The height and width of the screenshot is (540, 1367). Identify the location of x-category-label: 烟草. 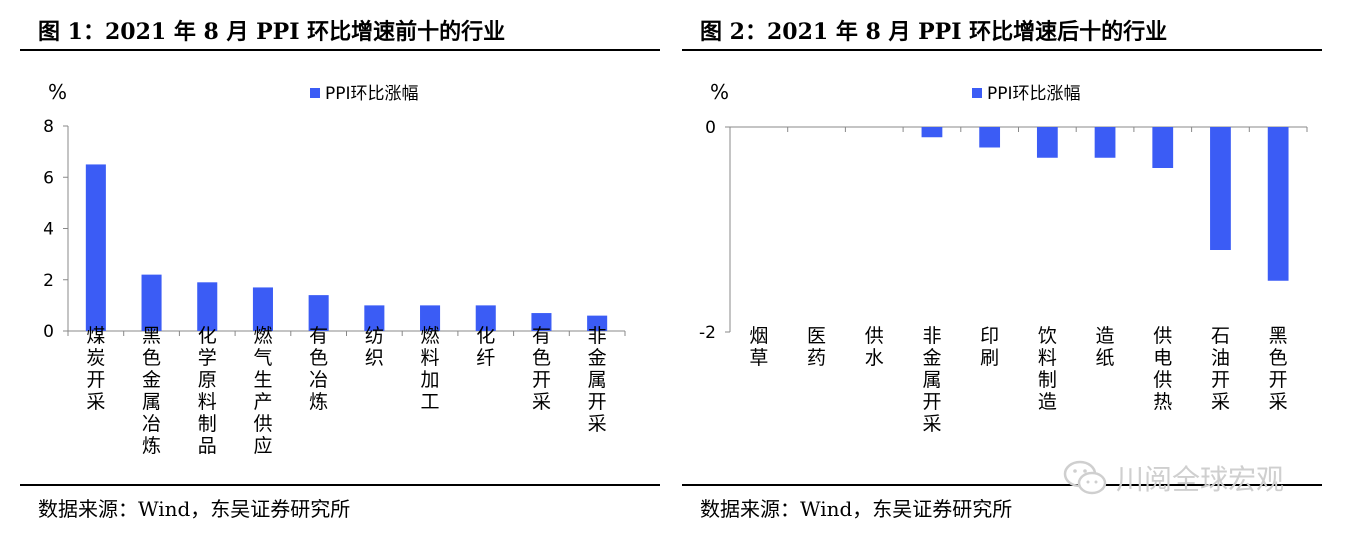
(758, 347).